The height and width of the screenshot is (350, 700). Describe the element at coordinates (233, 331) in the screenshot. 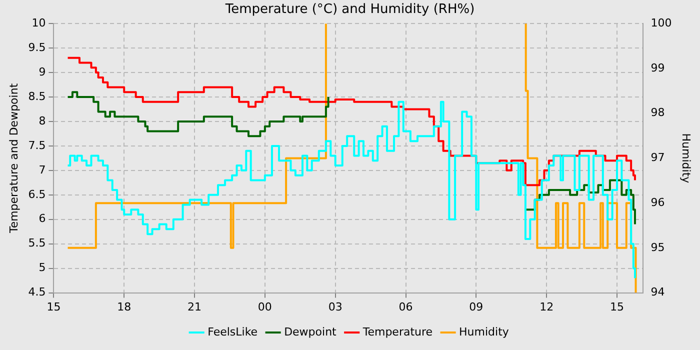

I see `legend-label: FeelsLike` at that location.